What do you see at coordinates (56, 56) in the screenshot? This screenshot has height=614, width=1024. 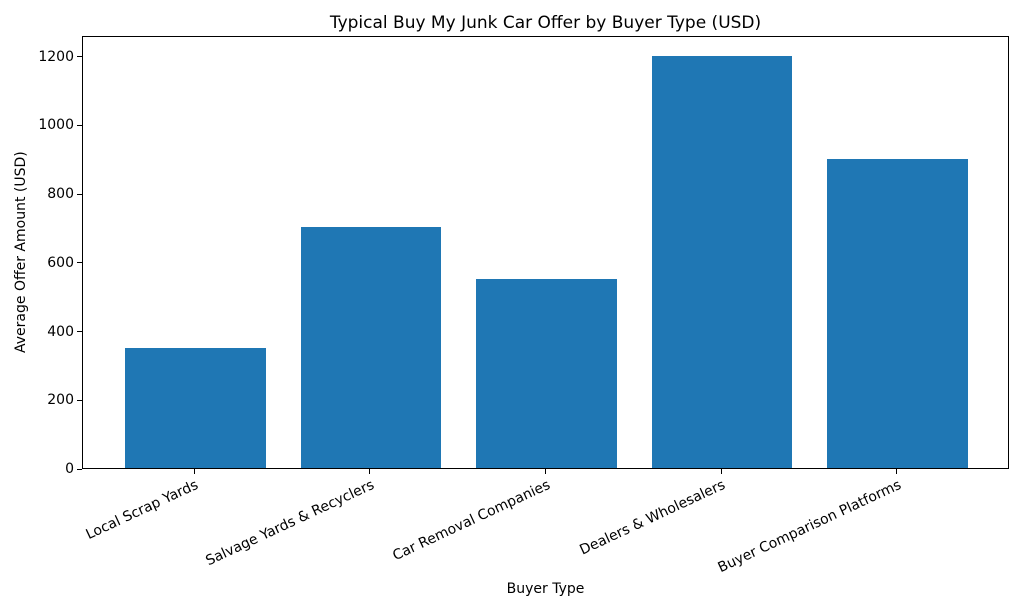 I see `y-tick-label: 1200` at bounding box center [56, 56].